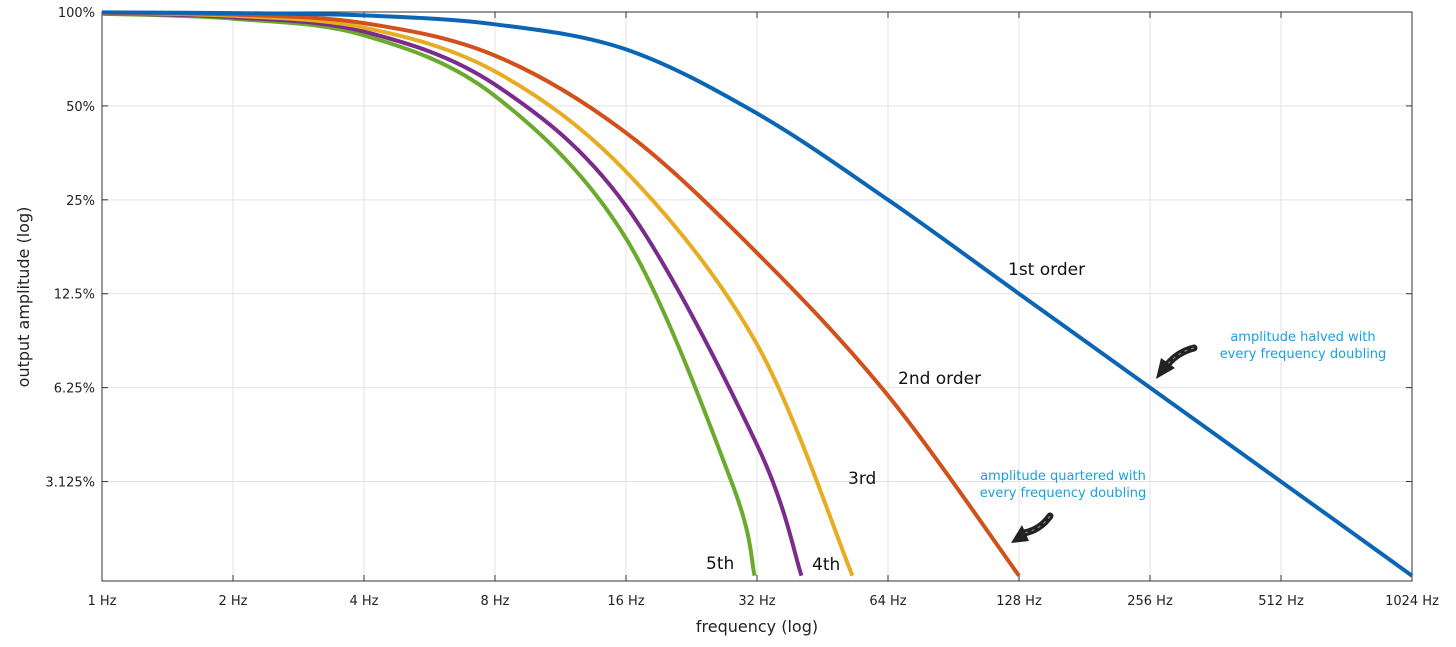  Describe the element at coordinates (939, 379) in the screenshot. I see `label-2nd-order: 2nd order` at that location.